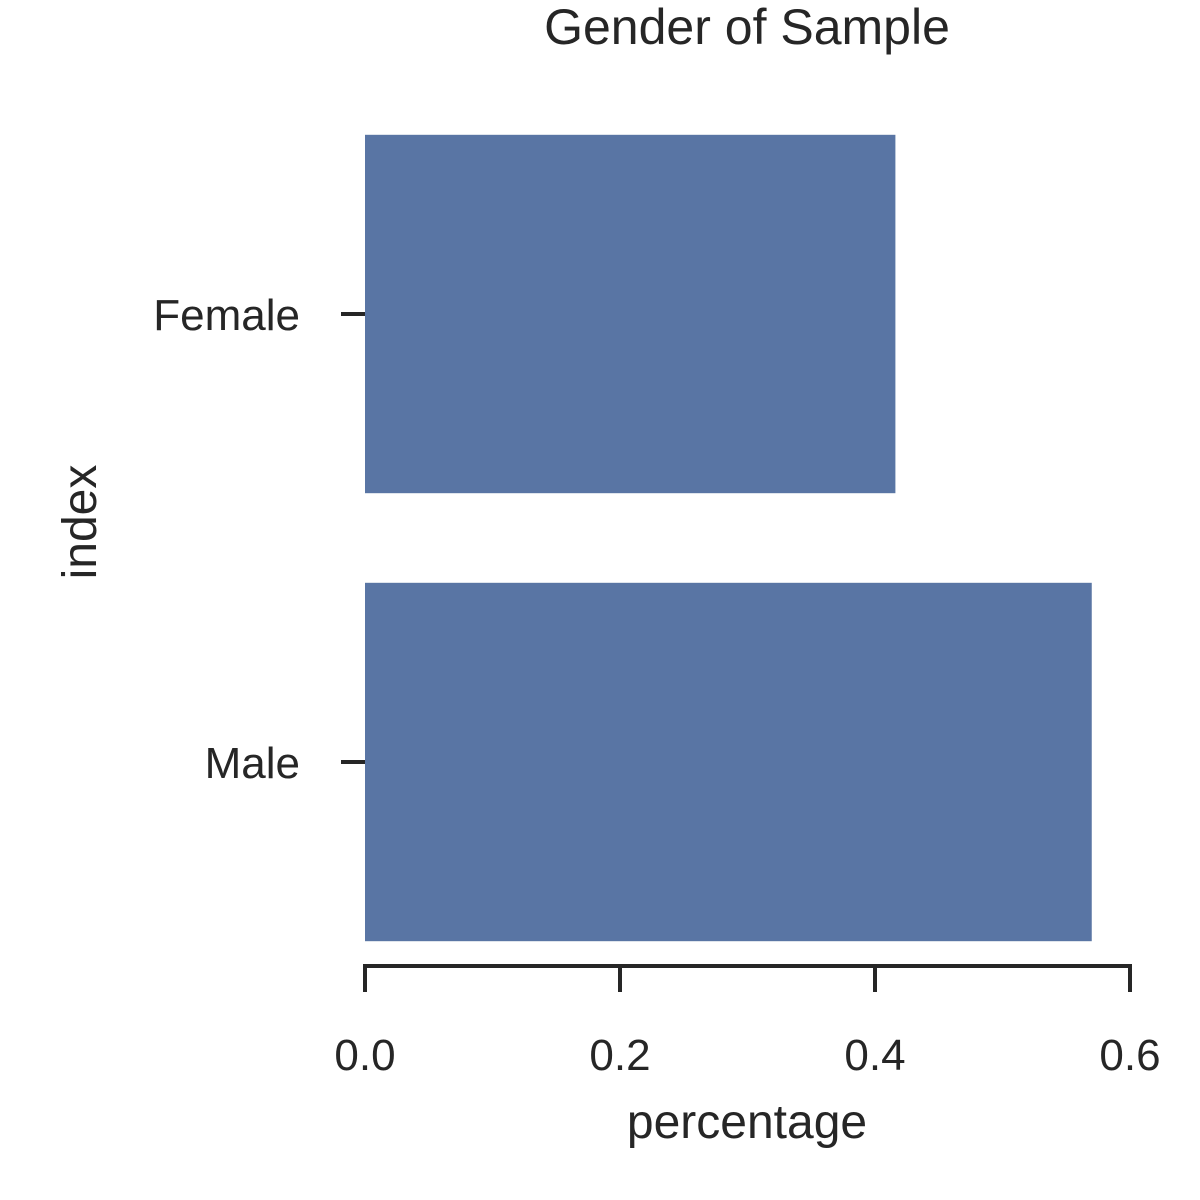 This screenshot has height=1200, width=1200. What do you see at coordinates (80, 522) in the screenshot?
I see `y-axis-label: index` at bounding box center [80, 522].